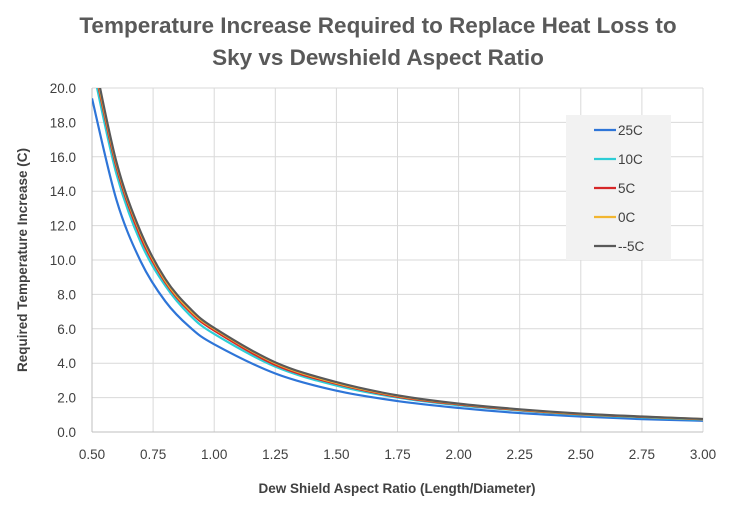 The height and width of the screenshot is (514, 756). Describe the element at coordinates (214, 454) in the screenshot. I see `x-tick-label: 1.00` at that location.